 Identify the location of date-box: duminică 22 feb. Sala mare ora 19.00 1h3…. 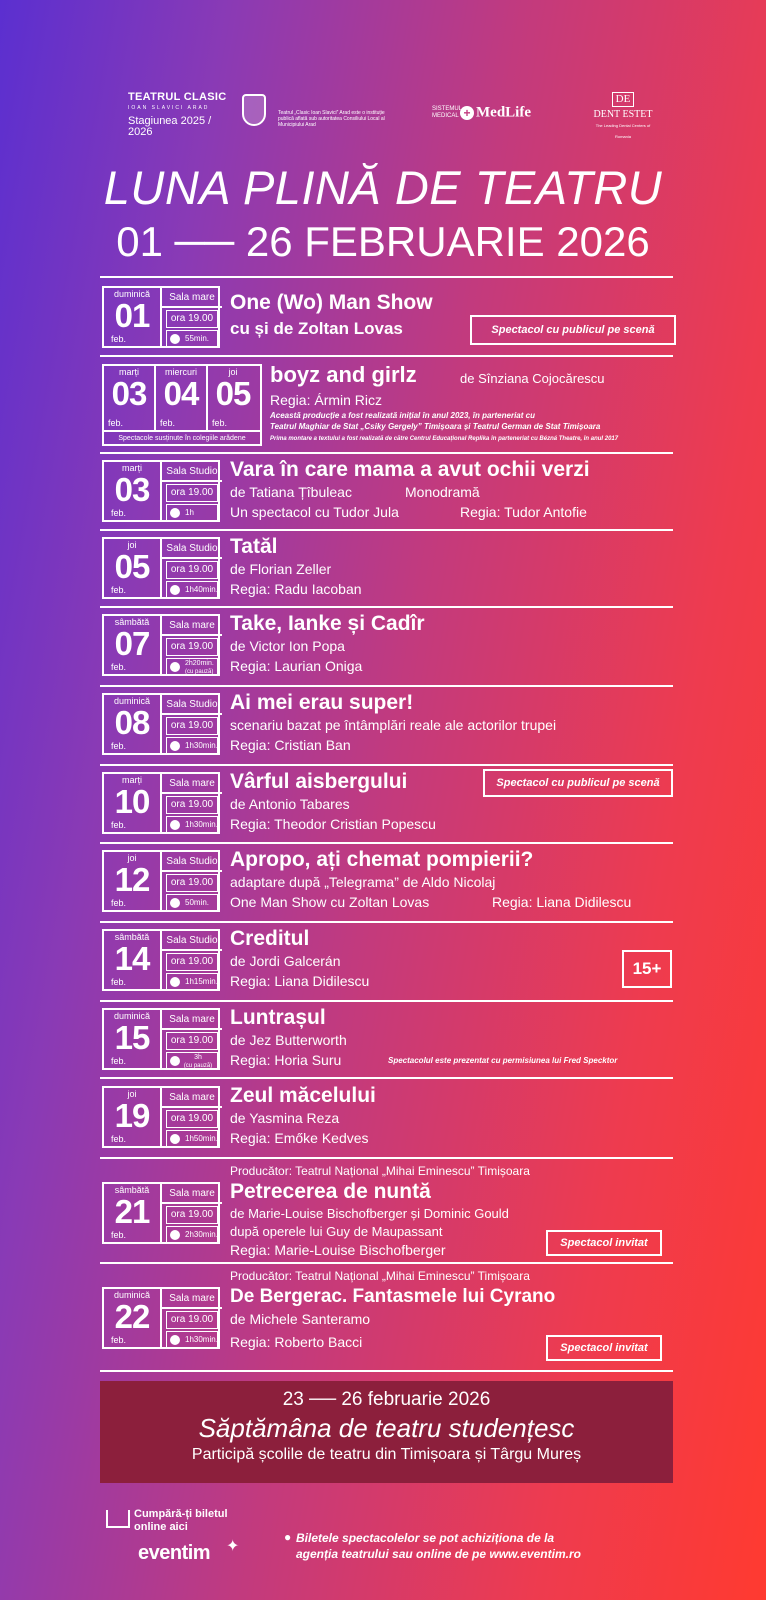
(162, 1318).